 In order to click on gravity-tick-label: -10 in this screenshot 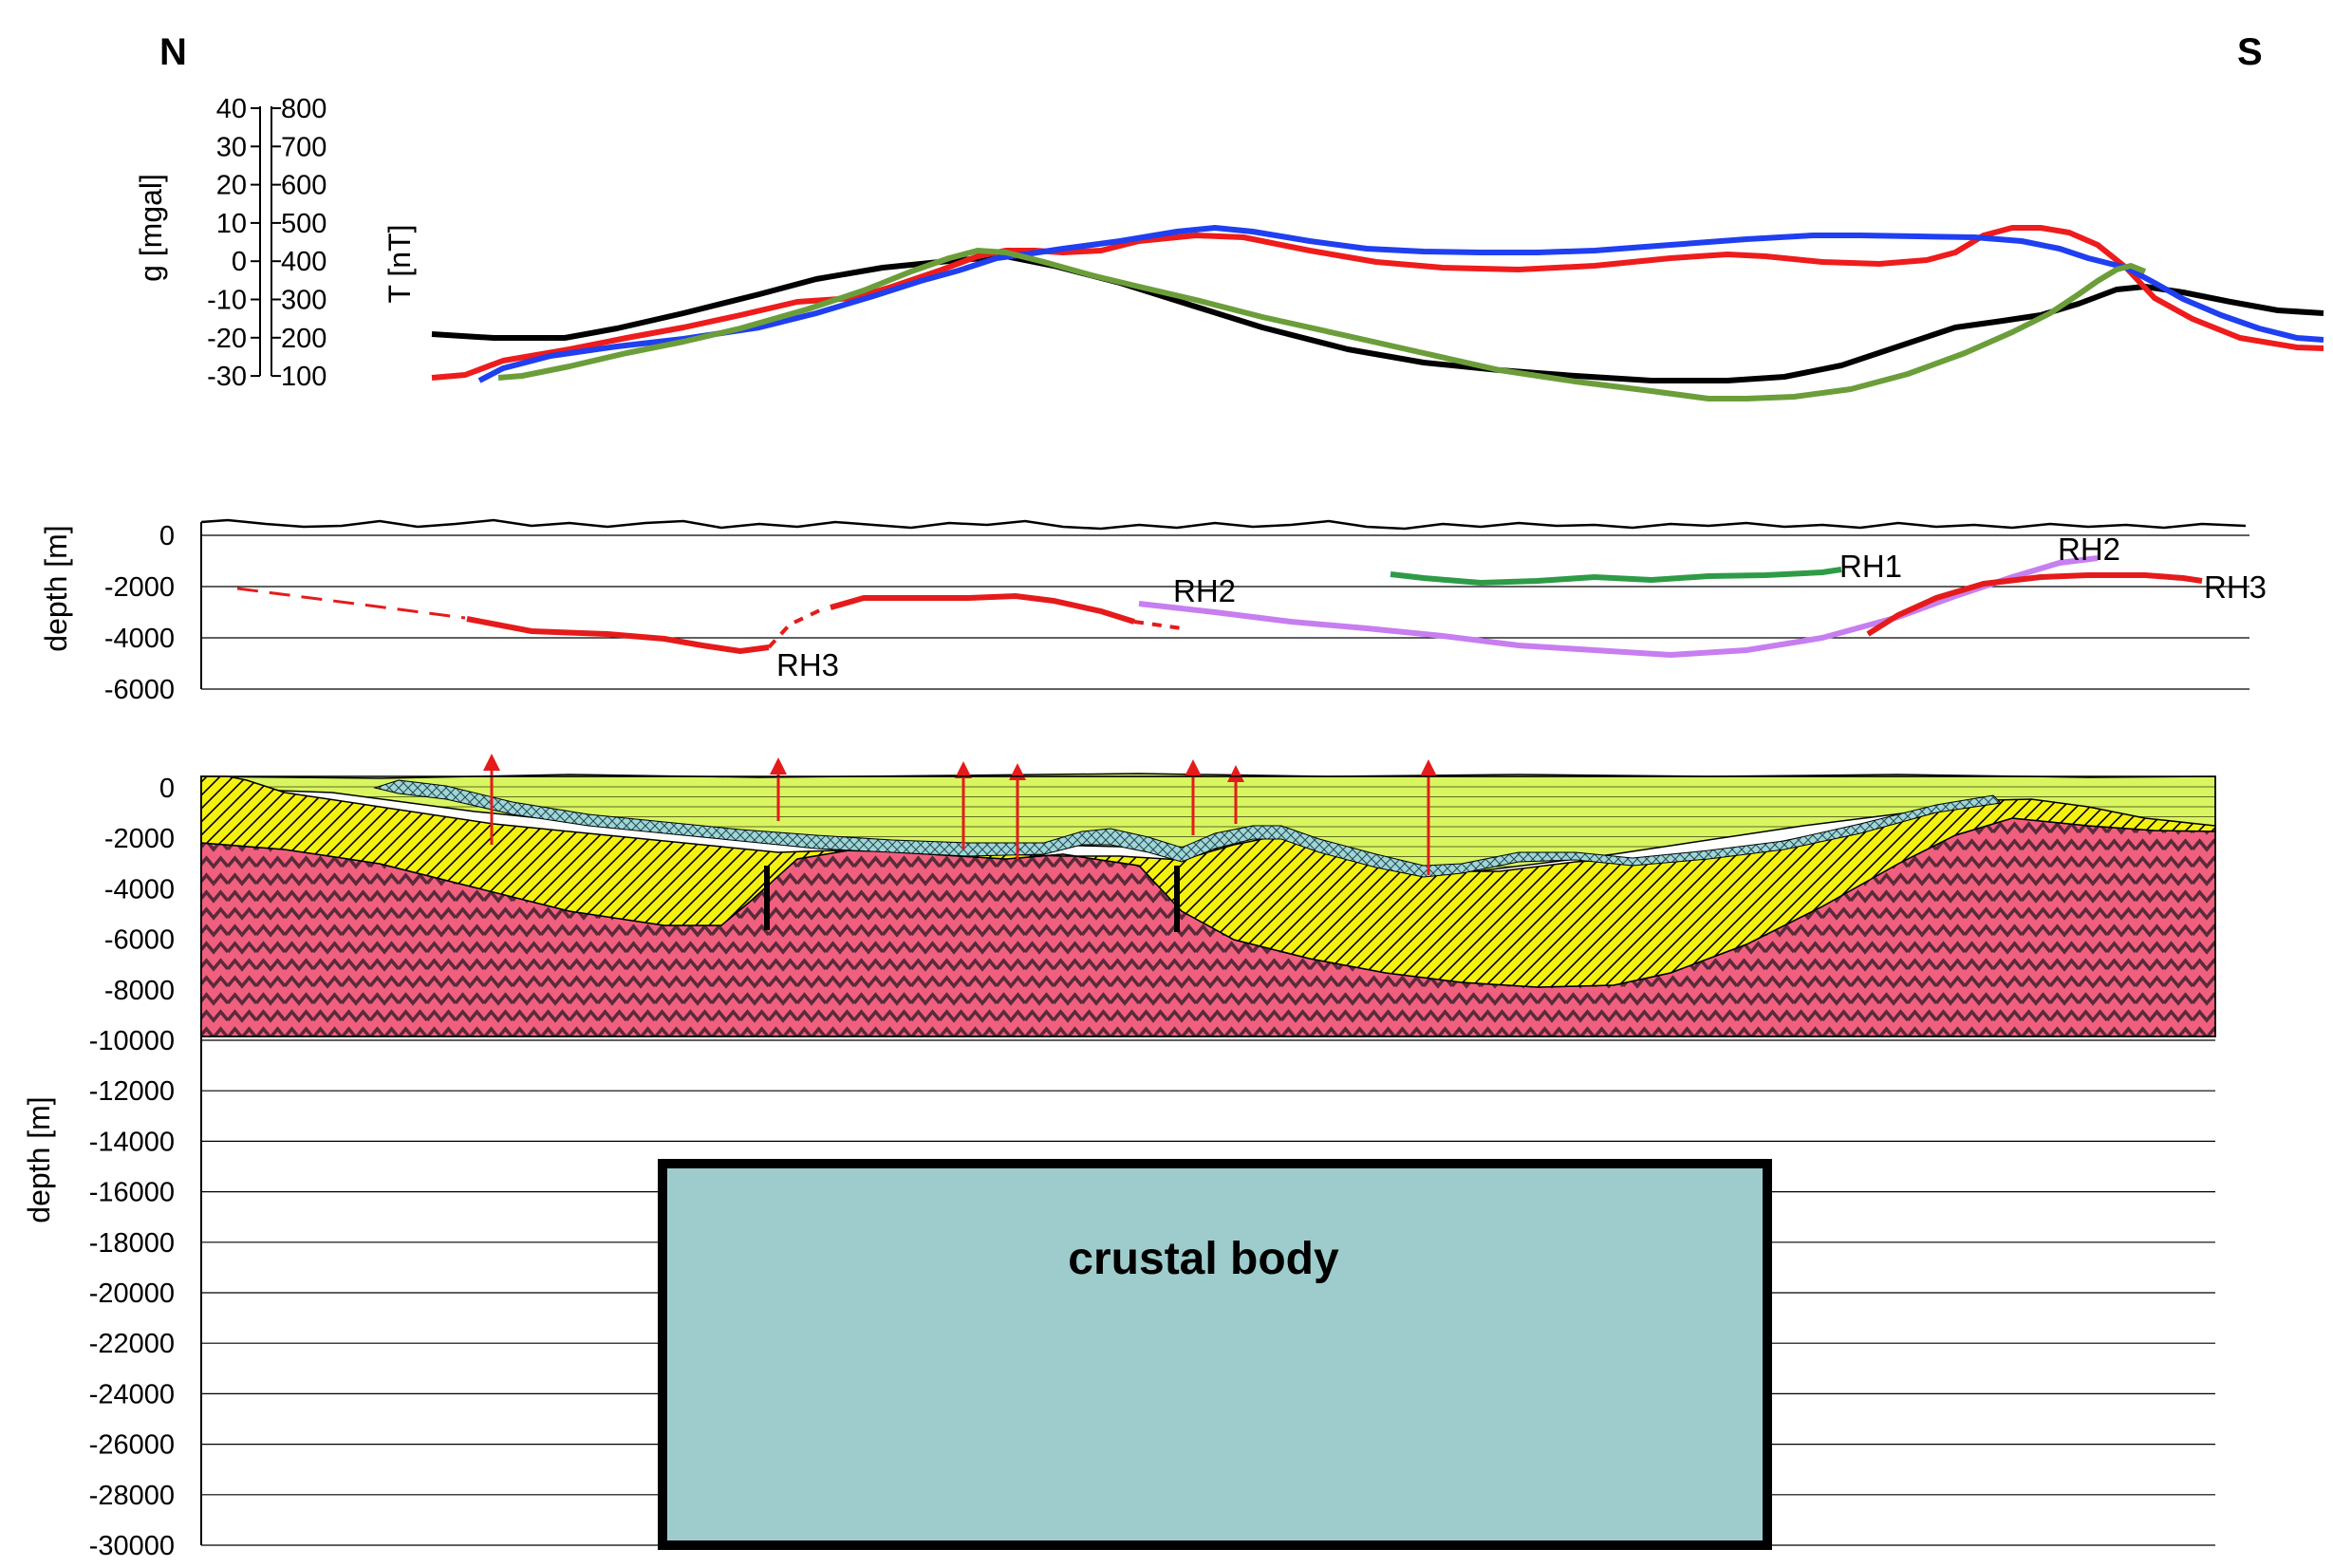, I will do `click(227, 301)`.